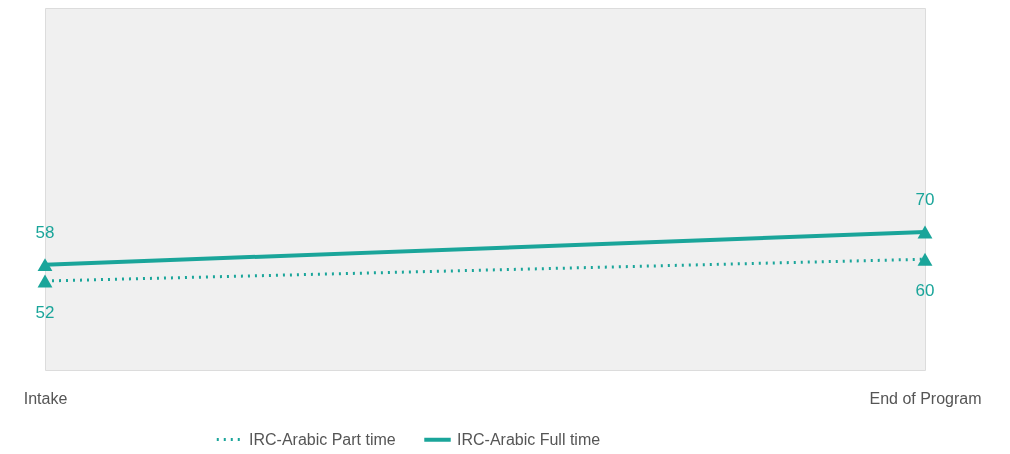  I want to click on data-label: 52, so click(45, 312).